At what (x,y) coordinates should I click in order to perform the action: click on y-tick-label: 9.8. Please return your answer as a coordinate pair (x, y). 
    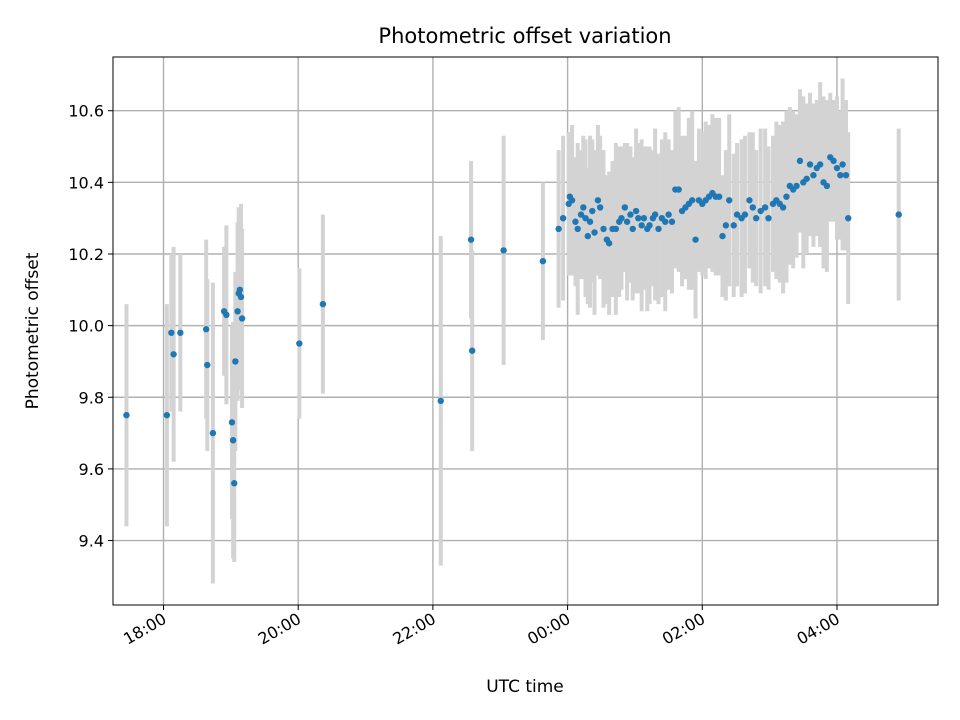
    Looking at the image, I should click on (91, 397).